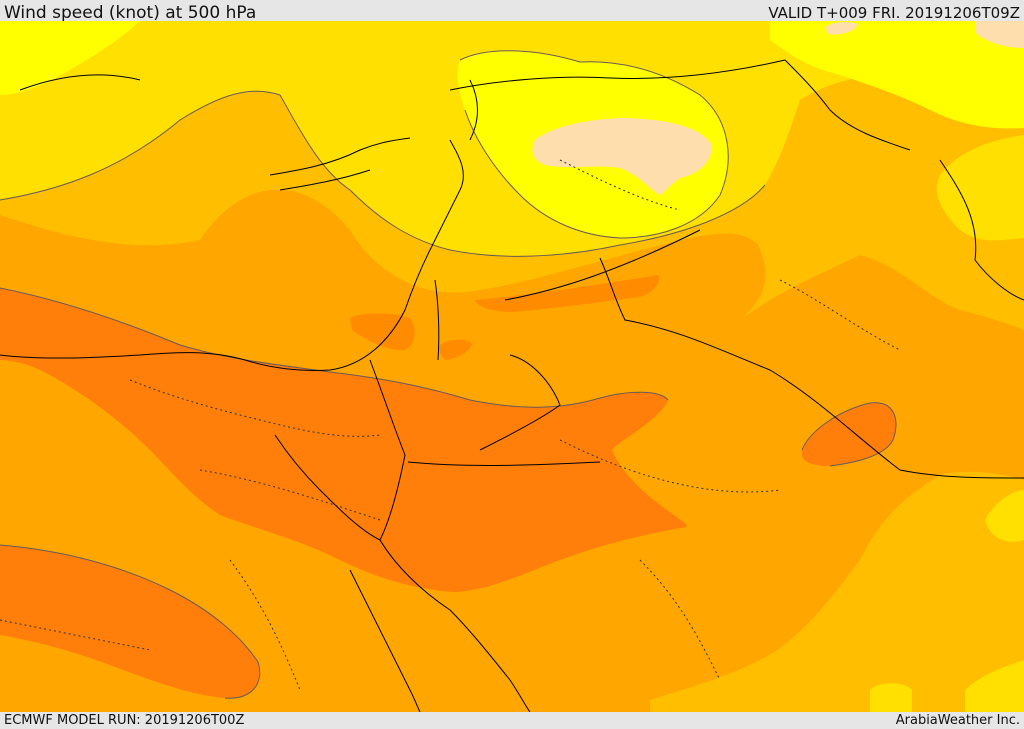  I want to click on credit-label: ArabiaWeather Inc., so click(957, 720).